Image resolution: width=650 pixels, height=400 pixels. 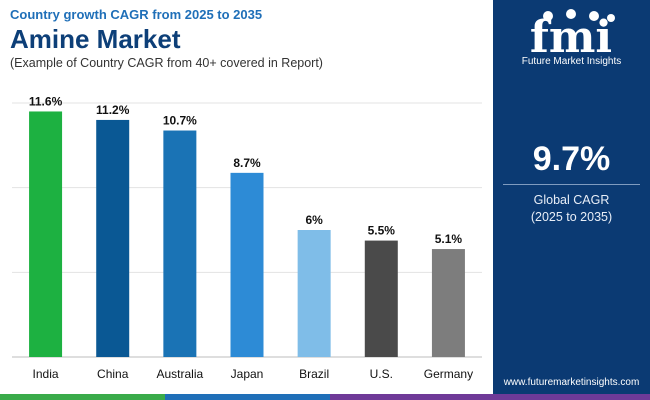 What do you see at coordinates (113, 110) in the screenshot?
I see `data-label: 11.2%` at bounding box center [113, 110].